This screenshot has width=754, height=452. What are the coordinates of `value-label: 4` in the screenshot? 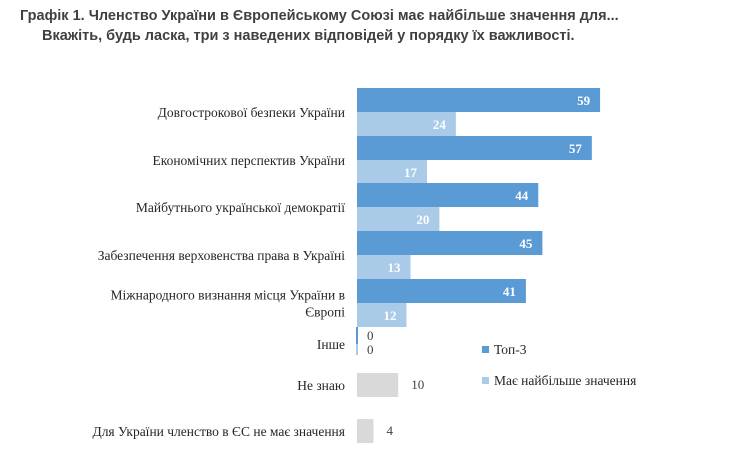 It's located at (389, 430).